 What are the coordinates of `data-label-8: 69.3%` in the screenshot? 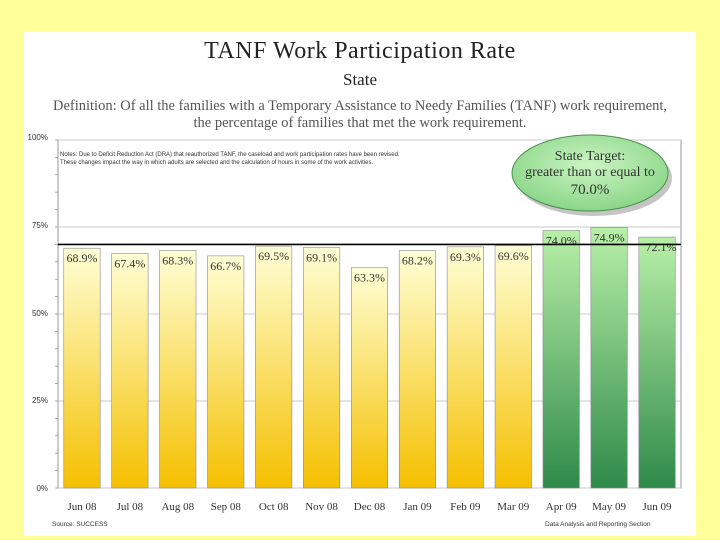 It's located at (465, 257).